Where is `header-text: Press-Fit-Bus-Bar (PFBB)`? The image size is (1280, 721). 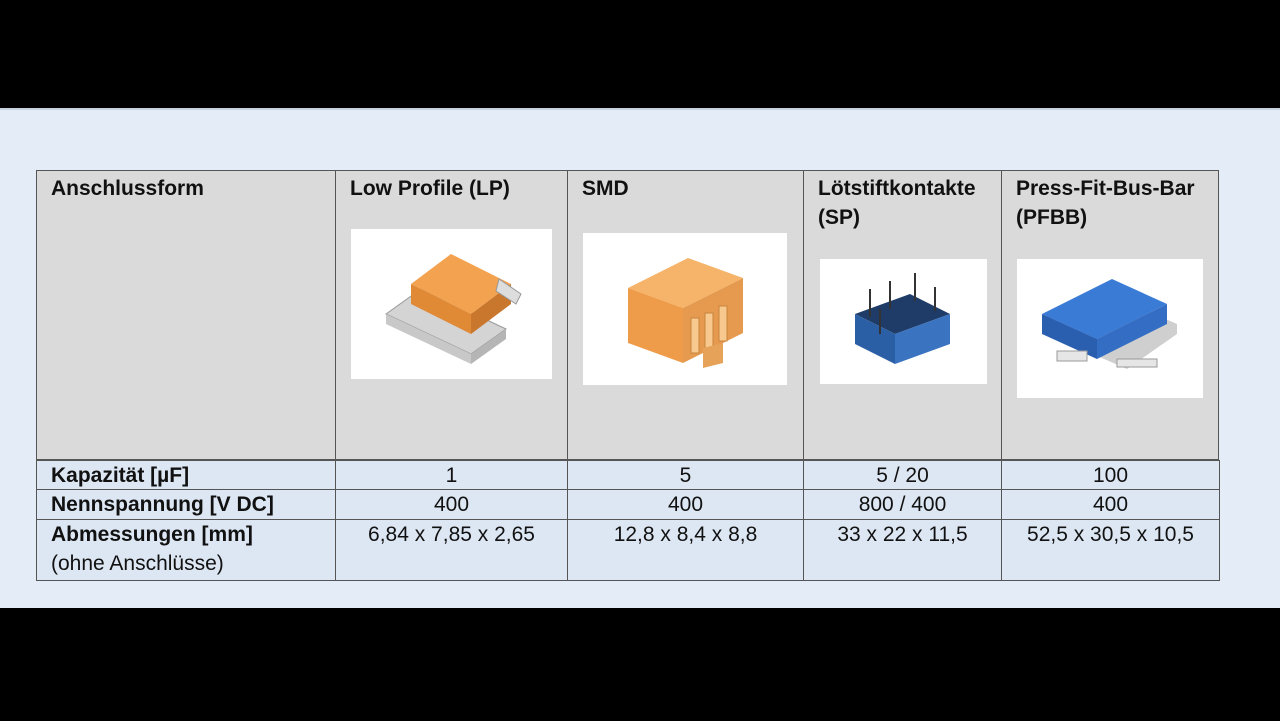
header-text: Press-Fit-Bus-Bar (PFBB) is located at coordinates (1105, 203).